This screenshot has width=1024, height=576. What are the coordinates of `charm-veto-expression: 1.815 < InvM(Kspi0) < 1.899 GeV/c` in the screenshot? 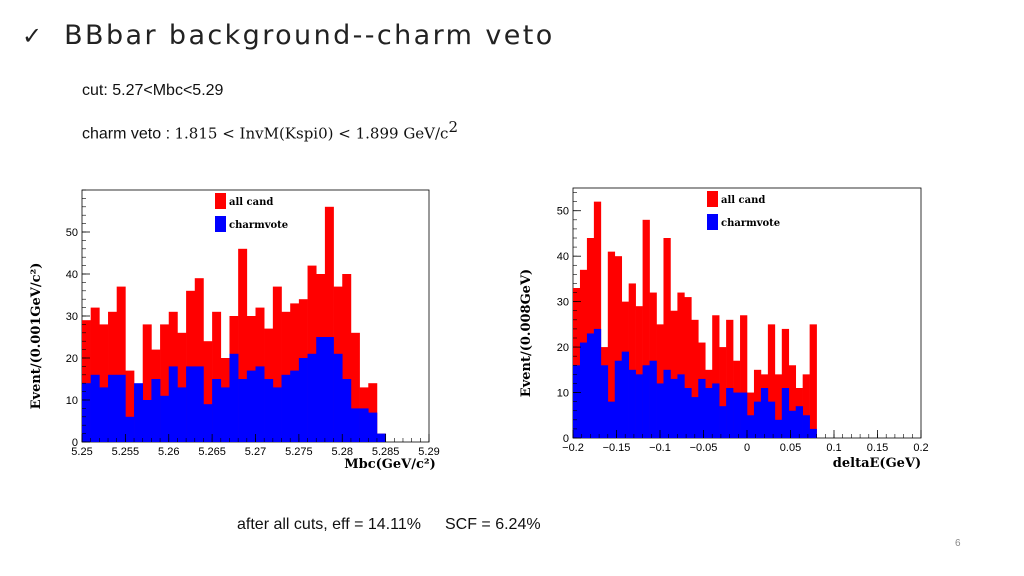 It's located at (311, 133).